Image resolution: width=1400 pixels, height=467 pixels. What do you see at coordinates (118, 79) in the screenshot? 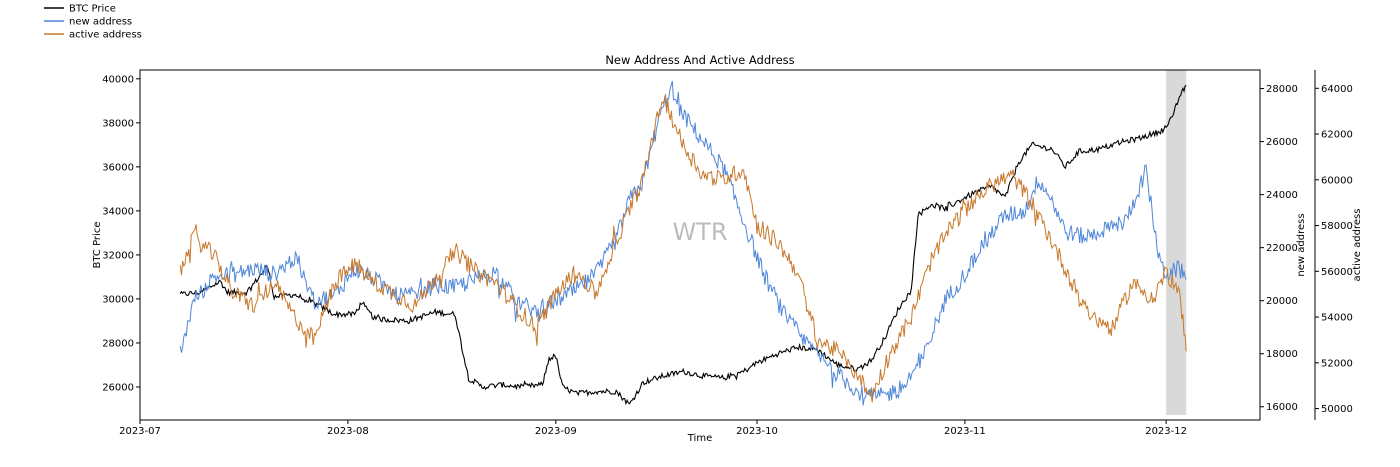
I see `left-tick-label: 40000` at bounding box center [118, 79].